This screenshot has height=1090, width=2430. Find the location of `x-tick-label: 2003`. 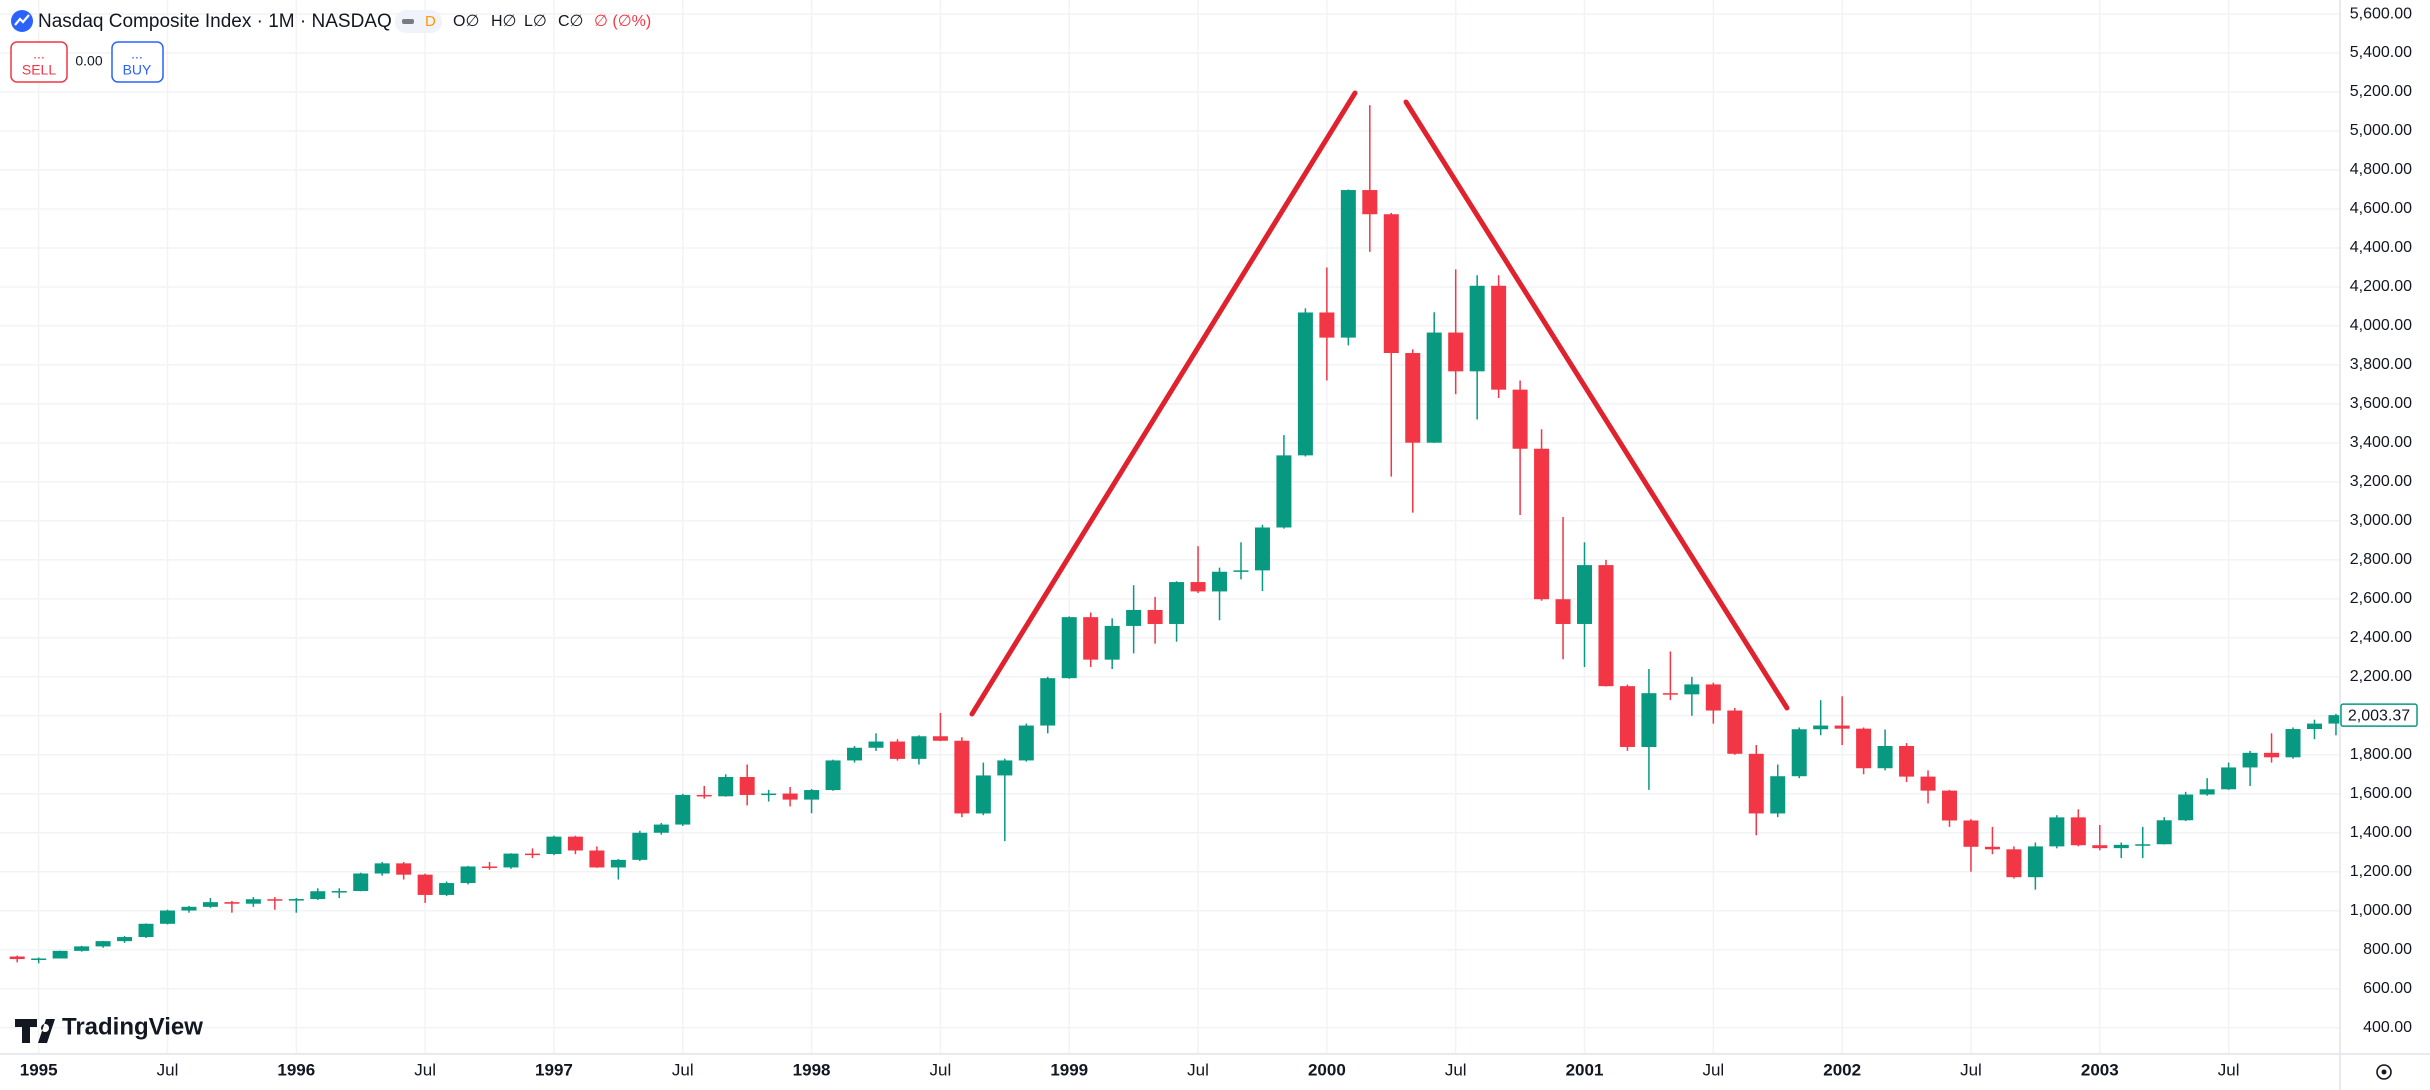

x-tick-label: 2003 is located at coordinates (2100, 1069).